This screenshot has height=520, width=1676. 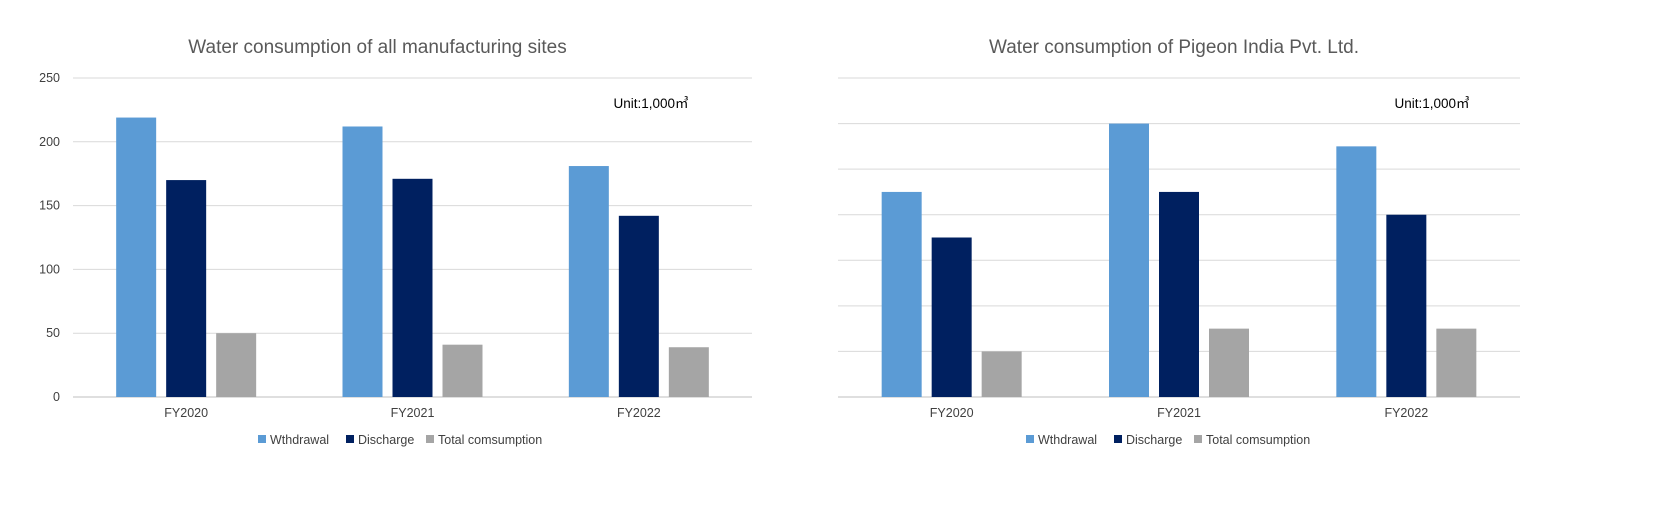 What do you see at coordinates (53, 333) in the screenshot?
I see `y-tick-label: 50` at bounding box center [53, 333].